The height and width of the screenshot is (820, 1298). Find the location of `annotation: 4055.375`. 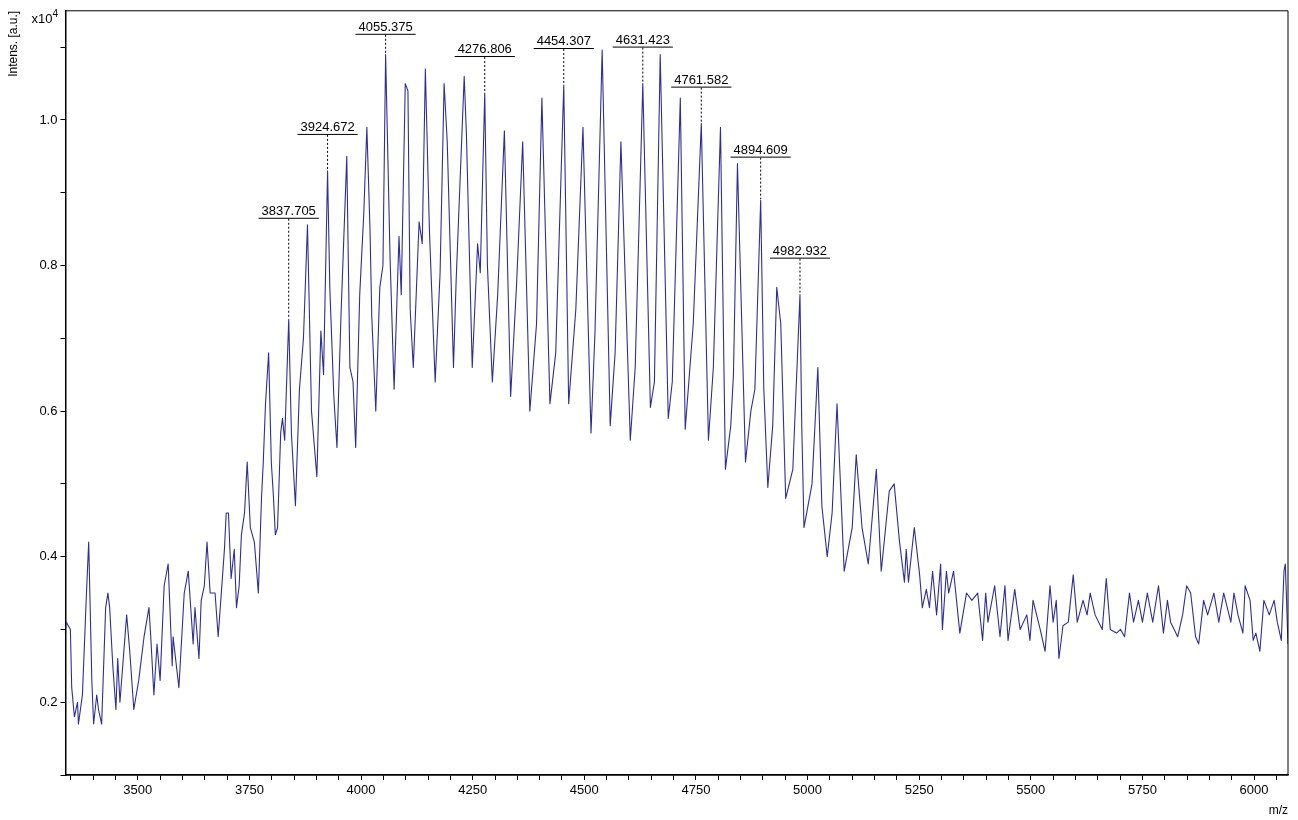

annotation: 4055.375 is located at coordinates (385, 26).